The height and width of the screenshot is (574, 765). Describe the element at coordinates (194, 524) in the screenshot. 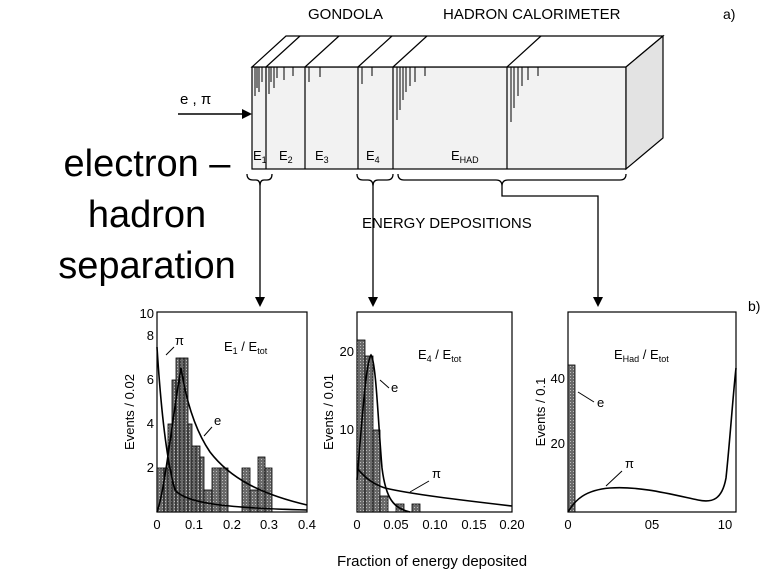

I see `tick-label: 0.1` at that location.